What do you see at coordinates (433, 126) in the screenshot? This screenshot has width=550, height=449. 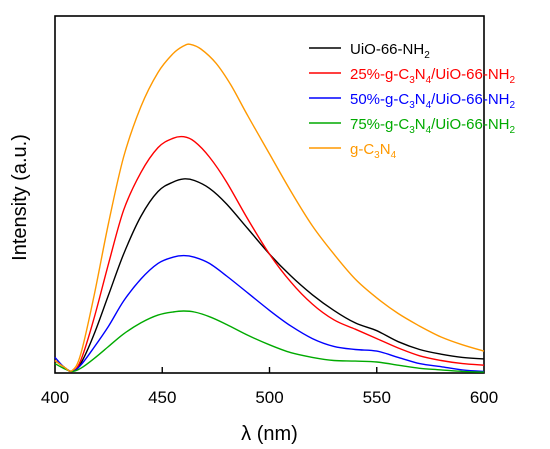 I see `legend-label-3: 75%-g-C3N4/UiO-66-NH2` at bounding box center [433, 126].